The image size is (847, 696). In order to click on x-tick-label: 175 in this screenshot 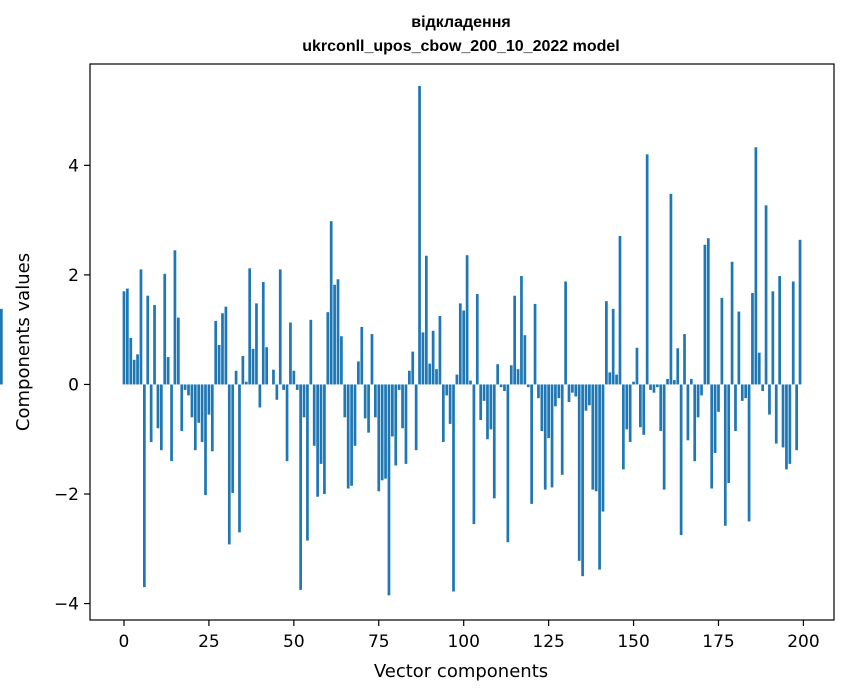, I will do `click(718, 642)`.